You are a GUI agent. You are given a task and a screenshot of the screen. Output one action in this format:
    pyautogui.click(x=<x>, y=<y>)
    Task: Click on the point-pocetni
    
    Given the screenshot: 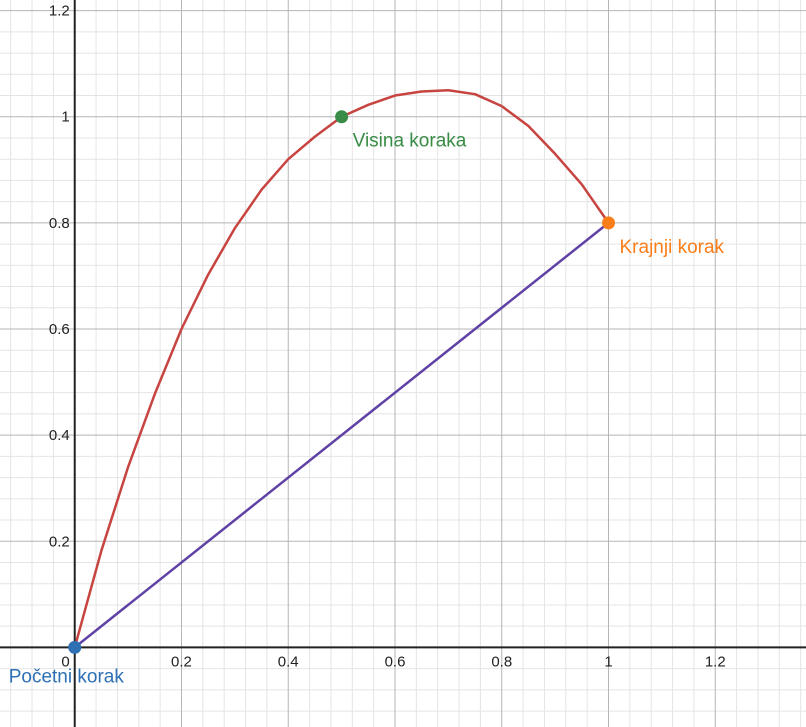 What is the action you would take?
    pyautogui.click(x=75, y=647)
    